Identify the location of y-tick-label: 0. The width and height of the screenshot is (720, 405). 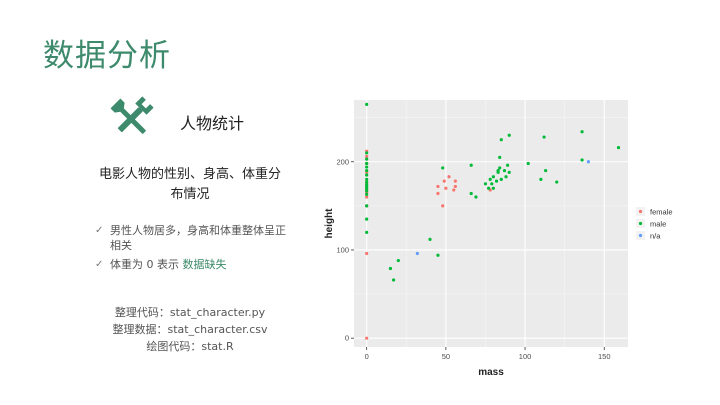
(347, 338).